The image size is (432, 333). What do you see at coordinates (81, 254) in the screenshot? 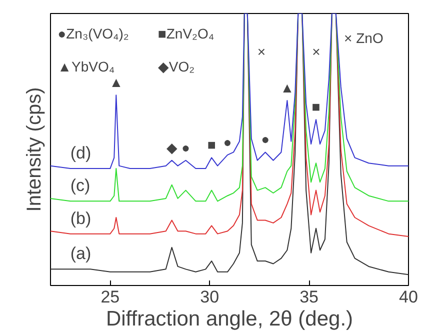
I see `annotation: (a)` at bounding box center [81, 254].